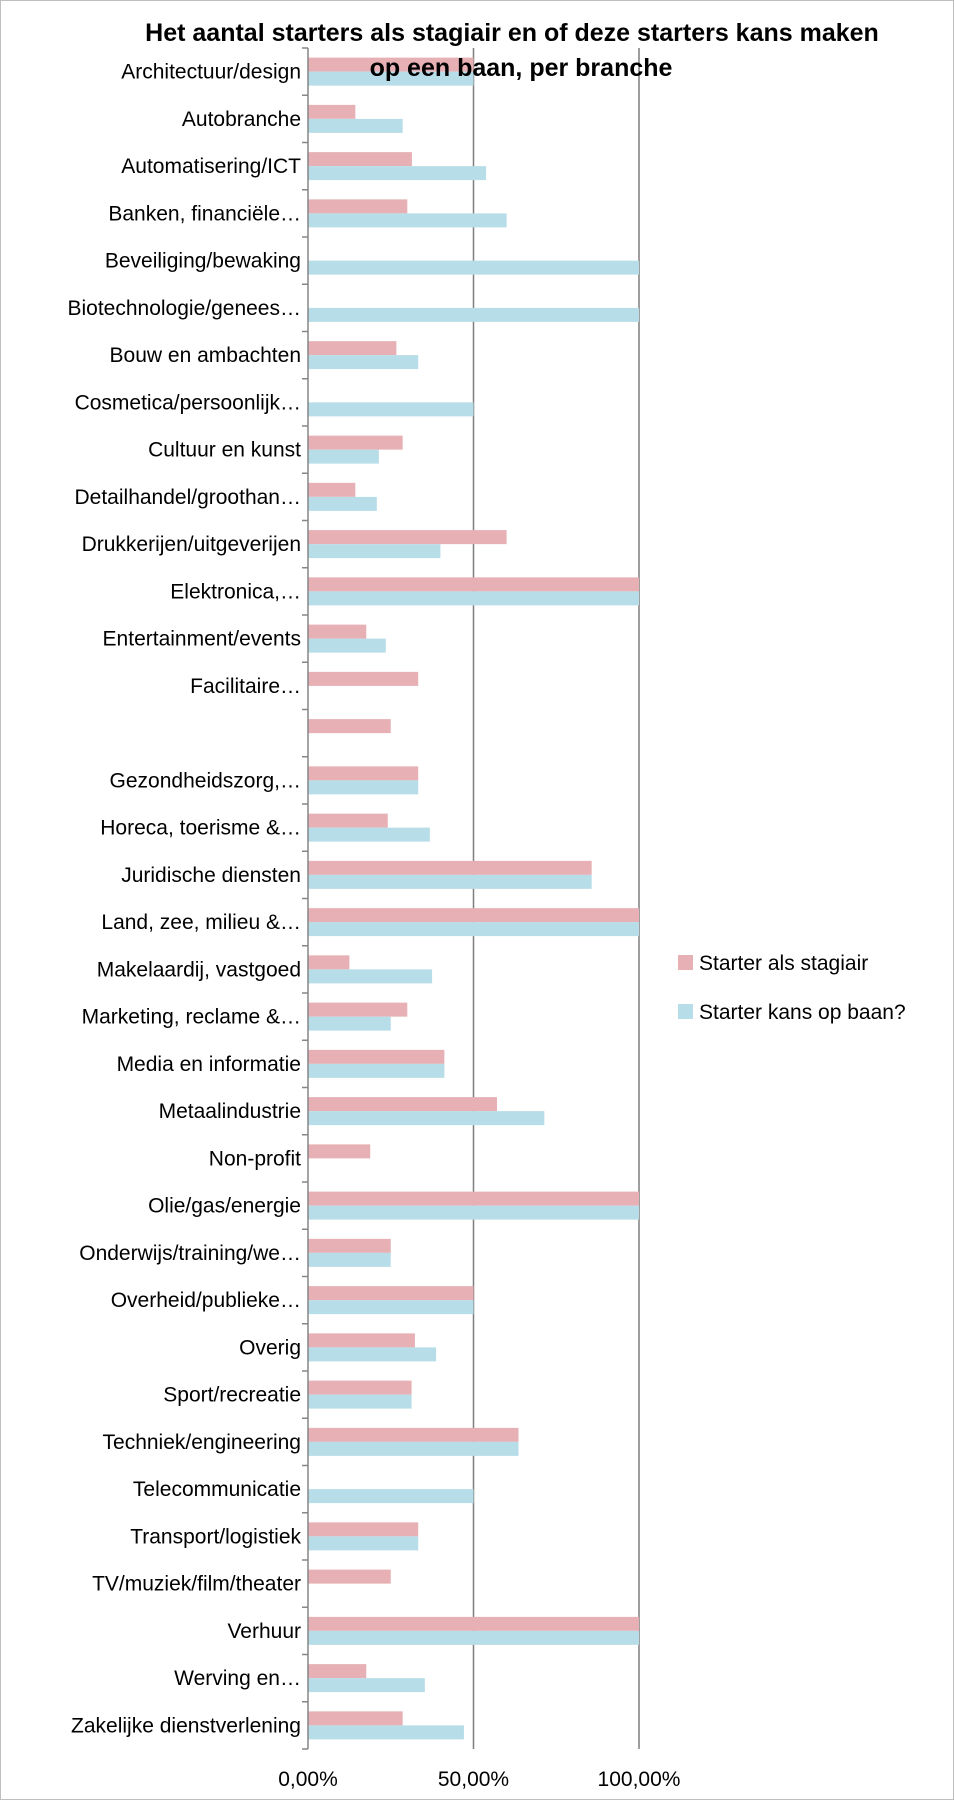  What do you see at coordinates (203, 261) in the screenshot?
I see `category-label-4: Beveiliging/bewaking` at bounding box center [203, 261].